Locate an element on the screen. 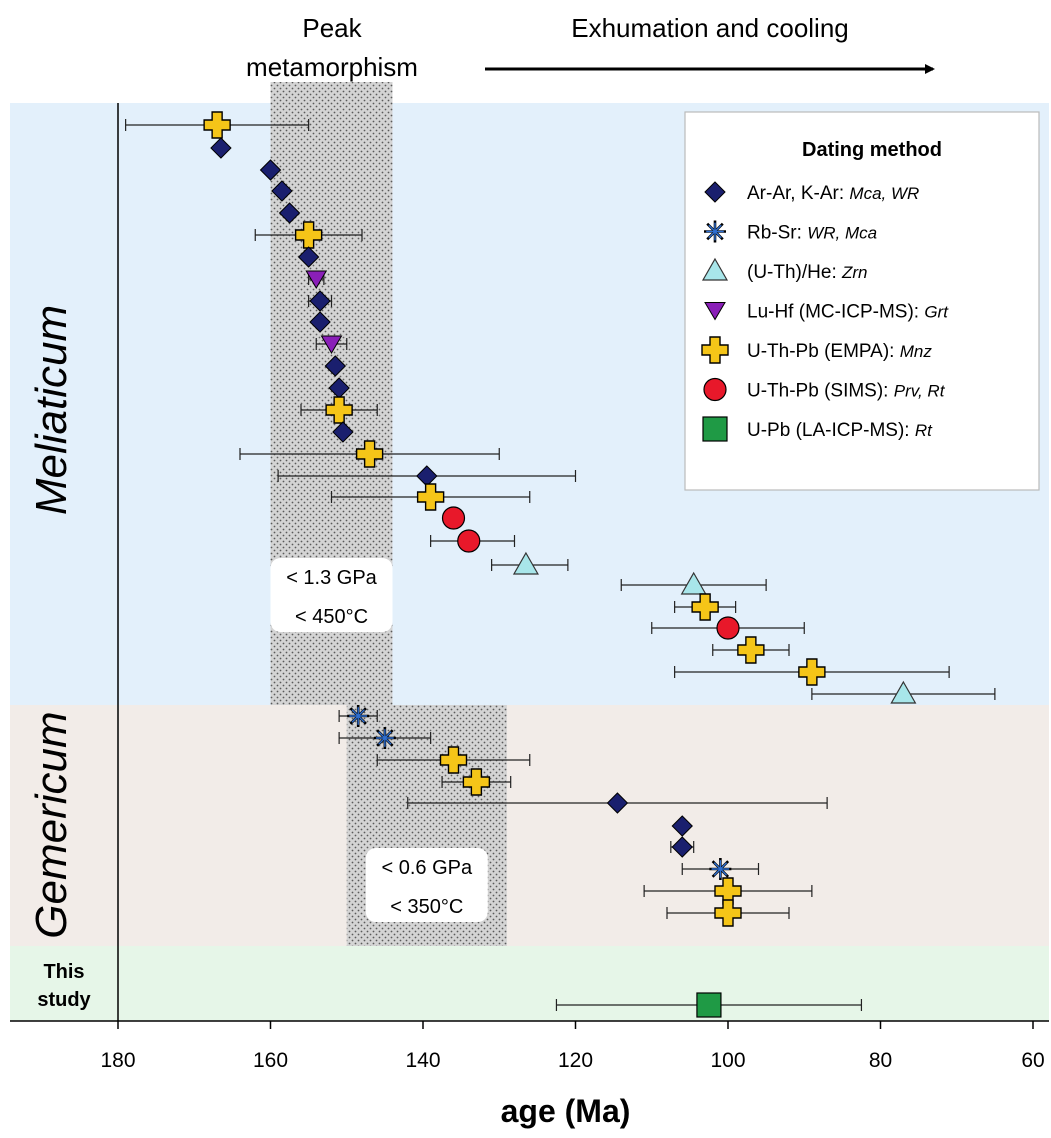 Image resolution: width=1051 pixels, height=1138 pixels. legend-label: U-Th-Pb (SIMS): Prv, Rt is located at coordinates (846, 391).